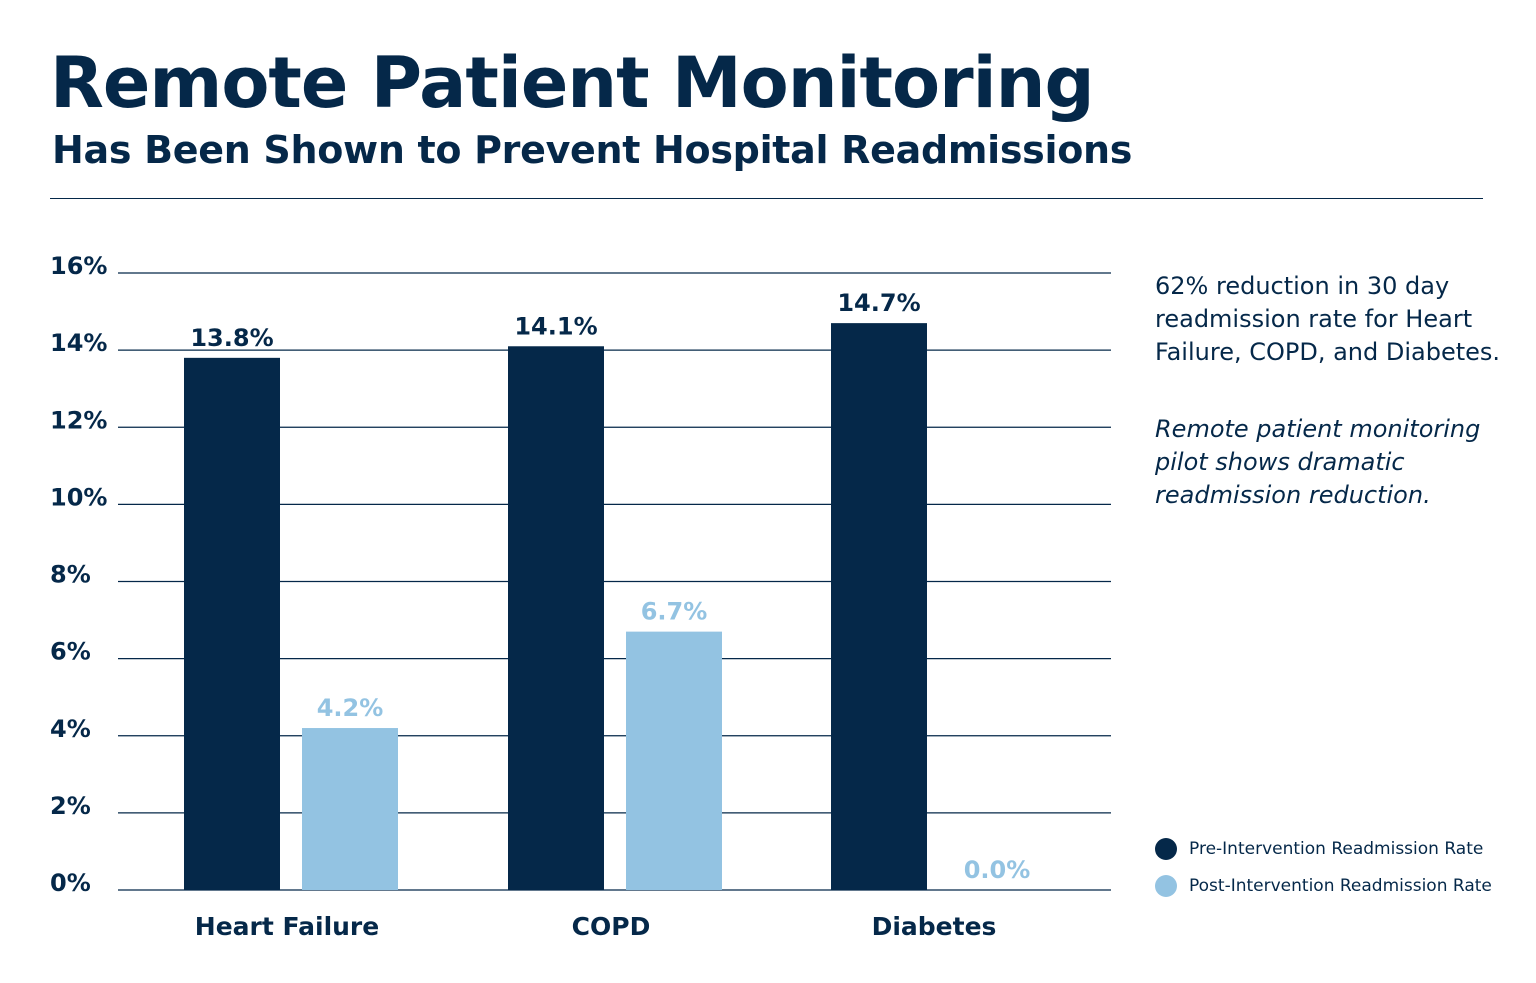 The width and height of the screenshot is (1536, 983). What do you see at coordinates (1166, 848) in the screenshot?
I see `legend-dot-pre` at bounding box center [1166, 848].